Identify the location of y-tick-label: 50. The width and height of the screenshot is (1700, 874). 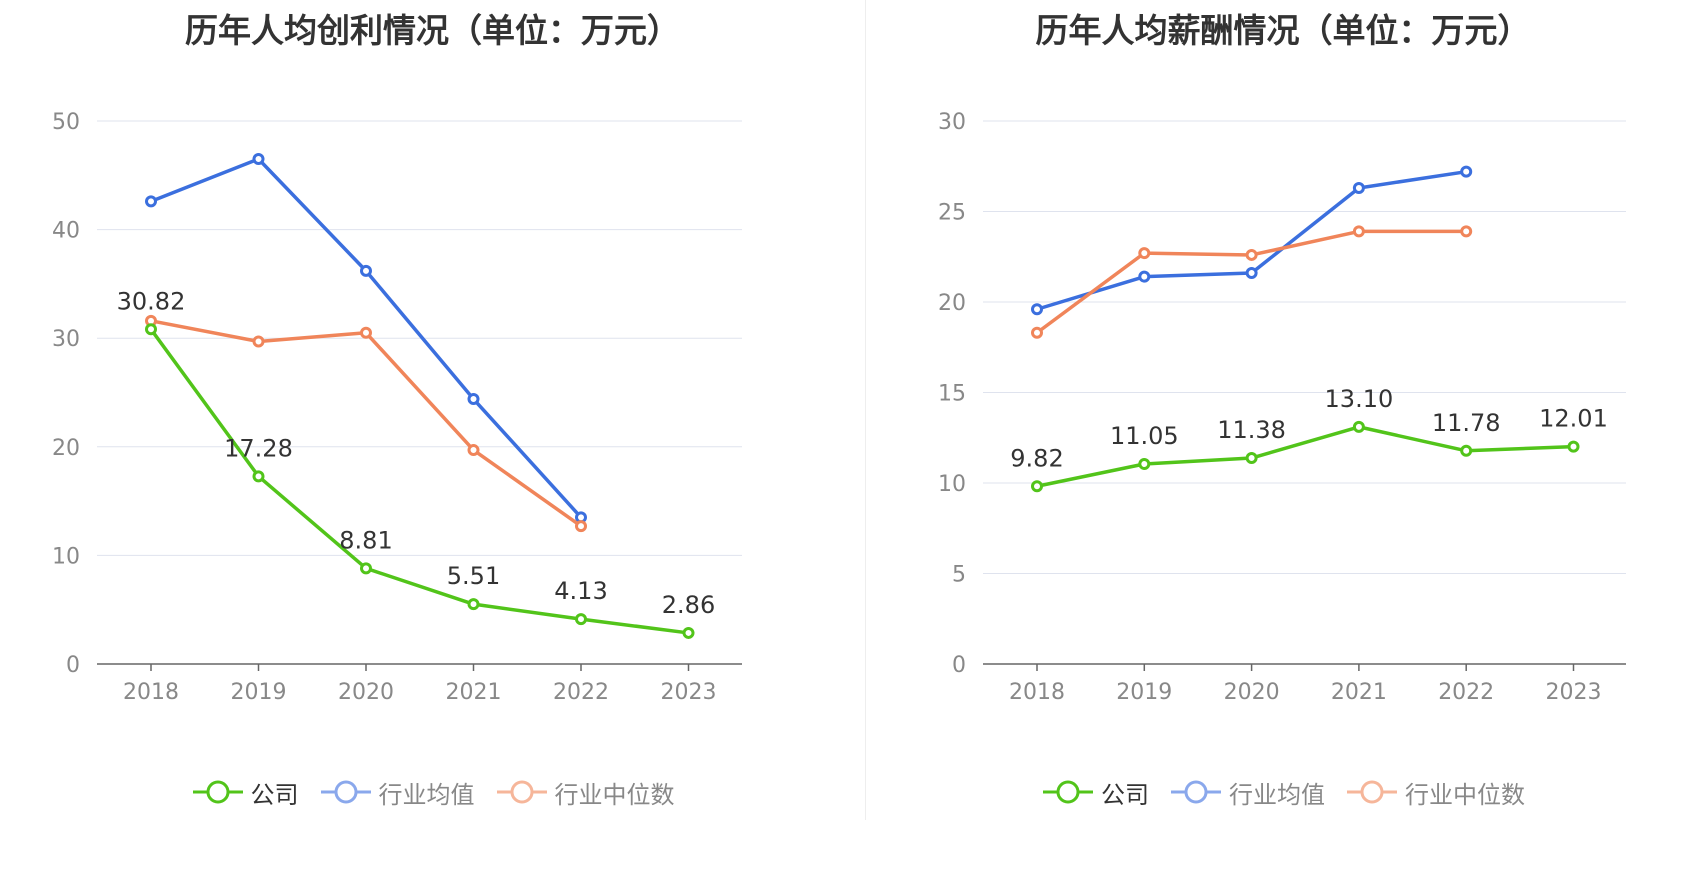
(66, 122).